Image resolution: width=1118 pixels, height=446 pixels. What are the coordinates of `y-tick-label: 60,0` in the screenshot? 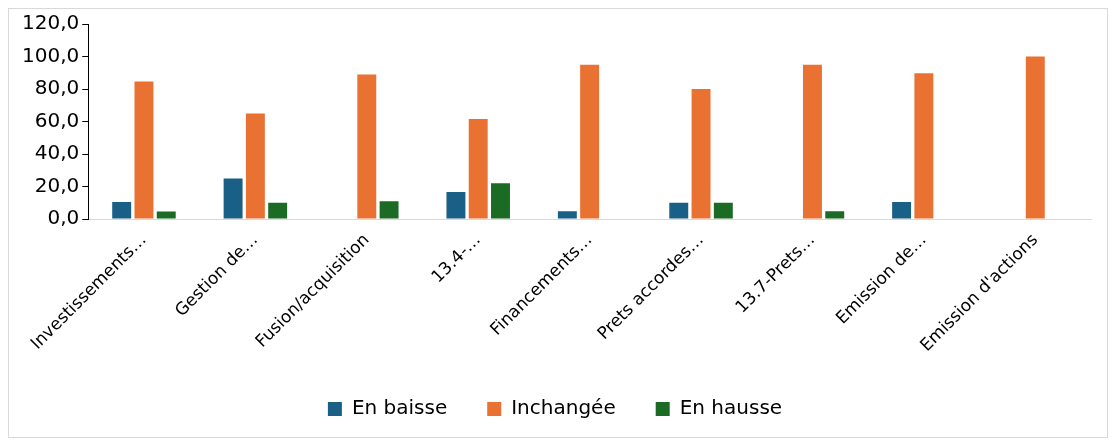 It's located at (57, 119).